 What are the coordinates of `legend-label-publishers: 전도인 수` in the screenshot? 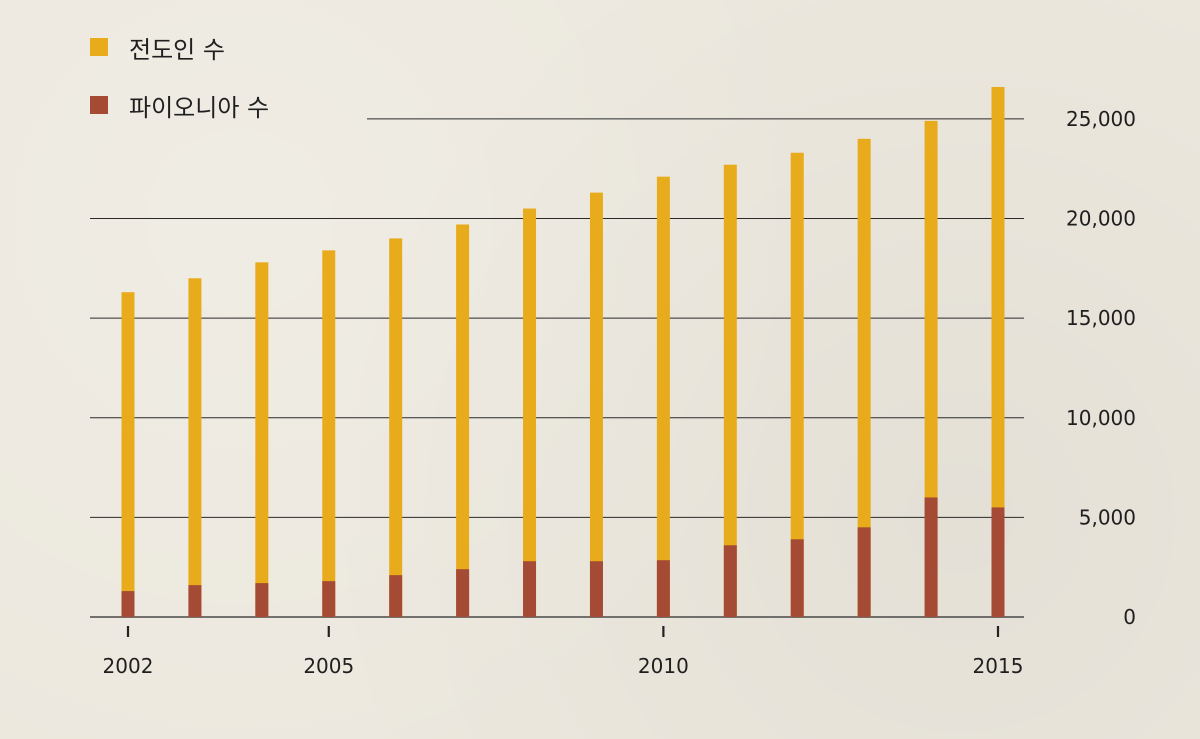 It's located at (177, 49).